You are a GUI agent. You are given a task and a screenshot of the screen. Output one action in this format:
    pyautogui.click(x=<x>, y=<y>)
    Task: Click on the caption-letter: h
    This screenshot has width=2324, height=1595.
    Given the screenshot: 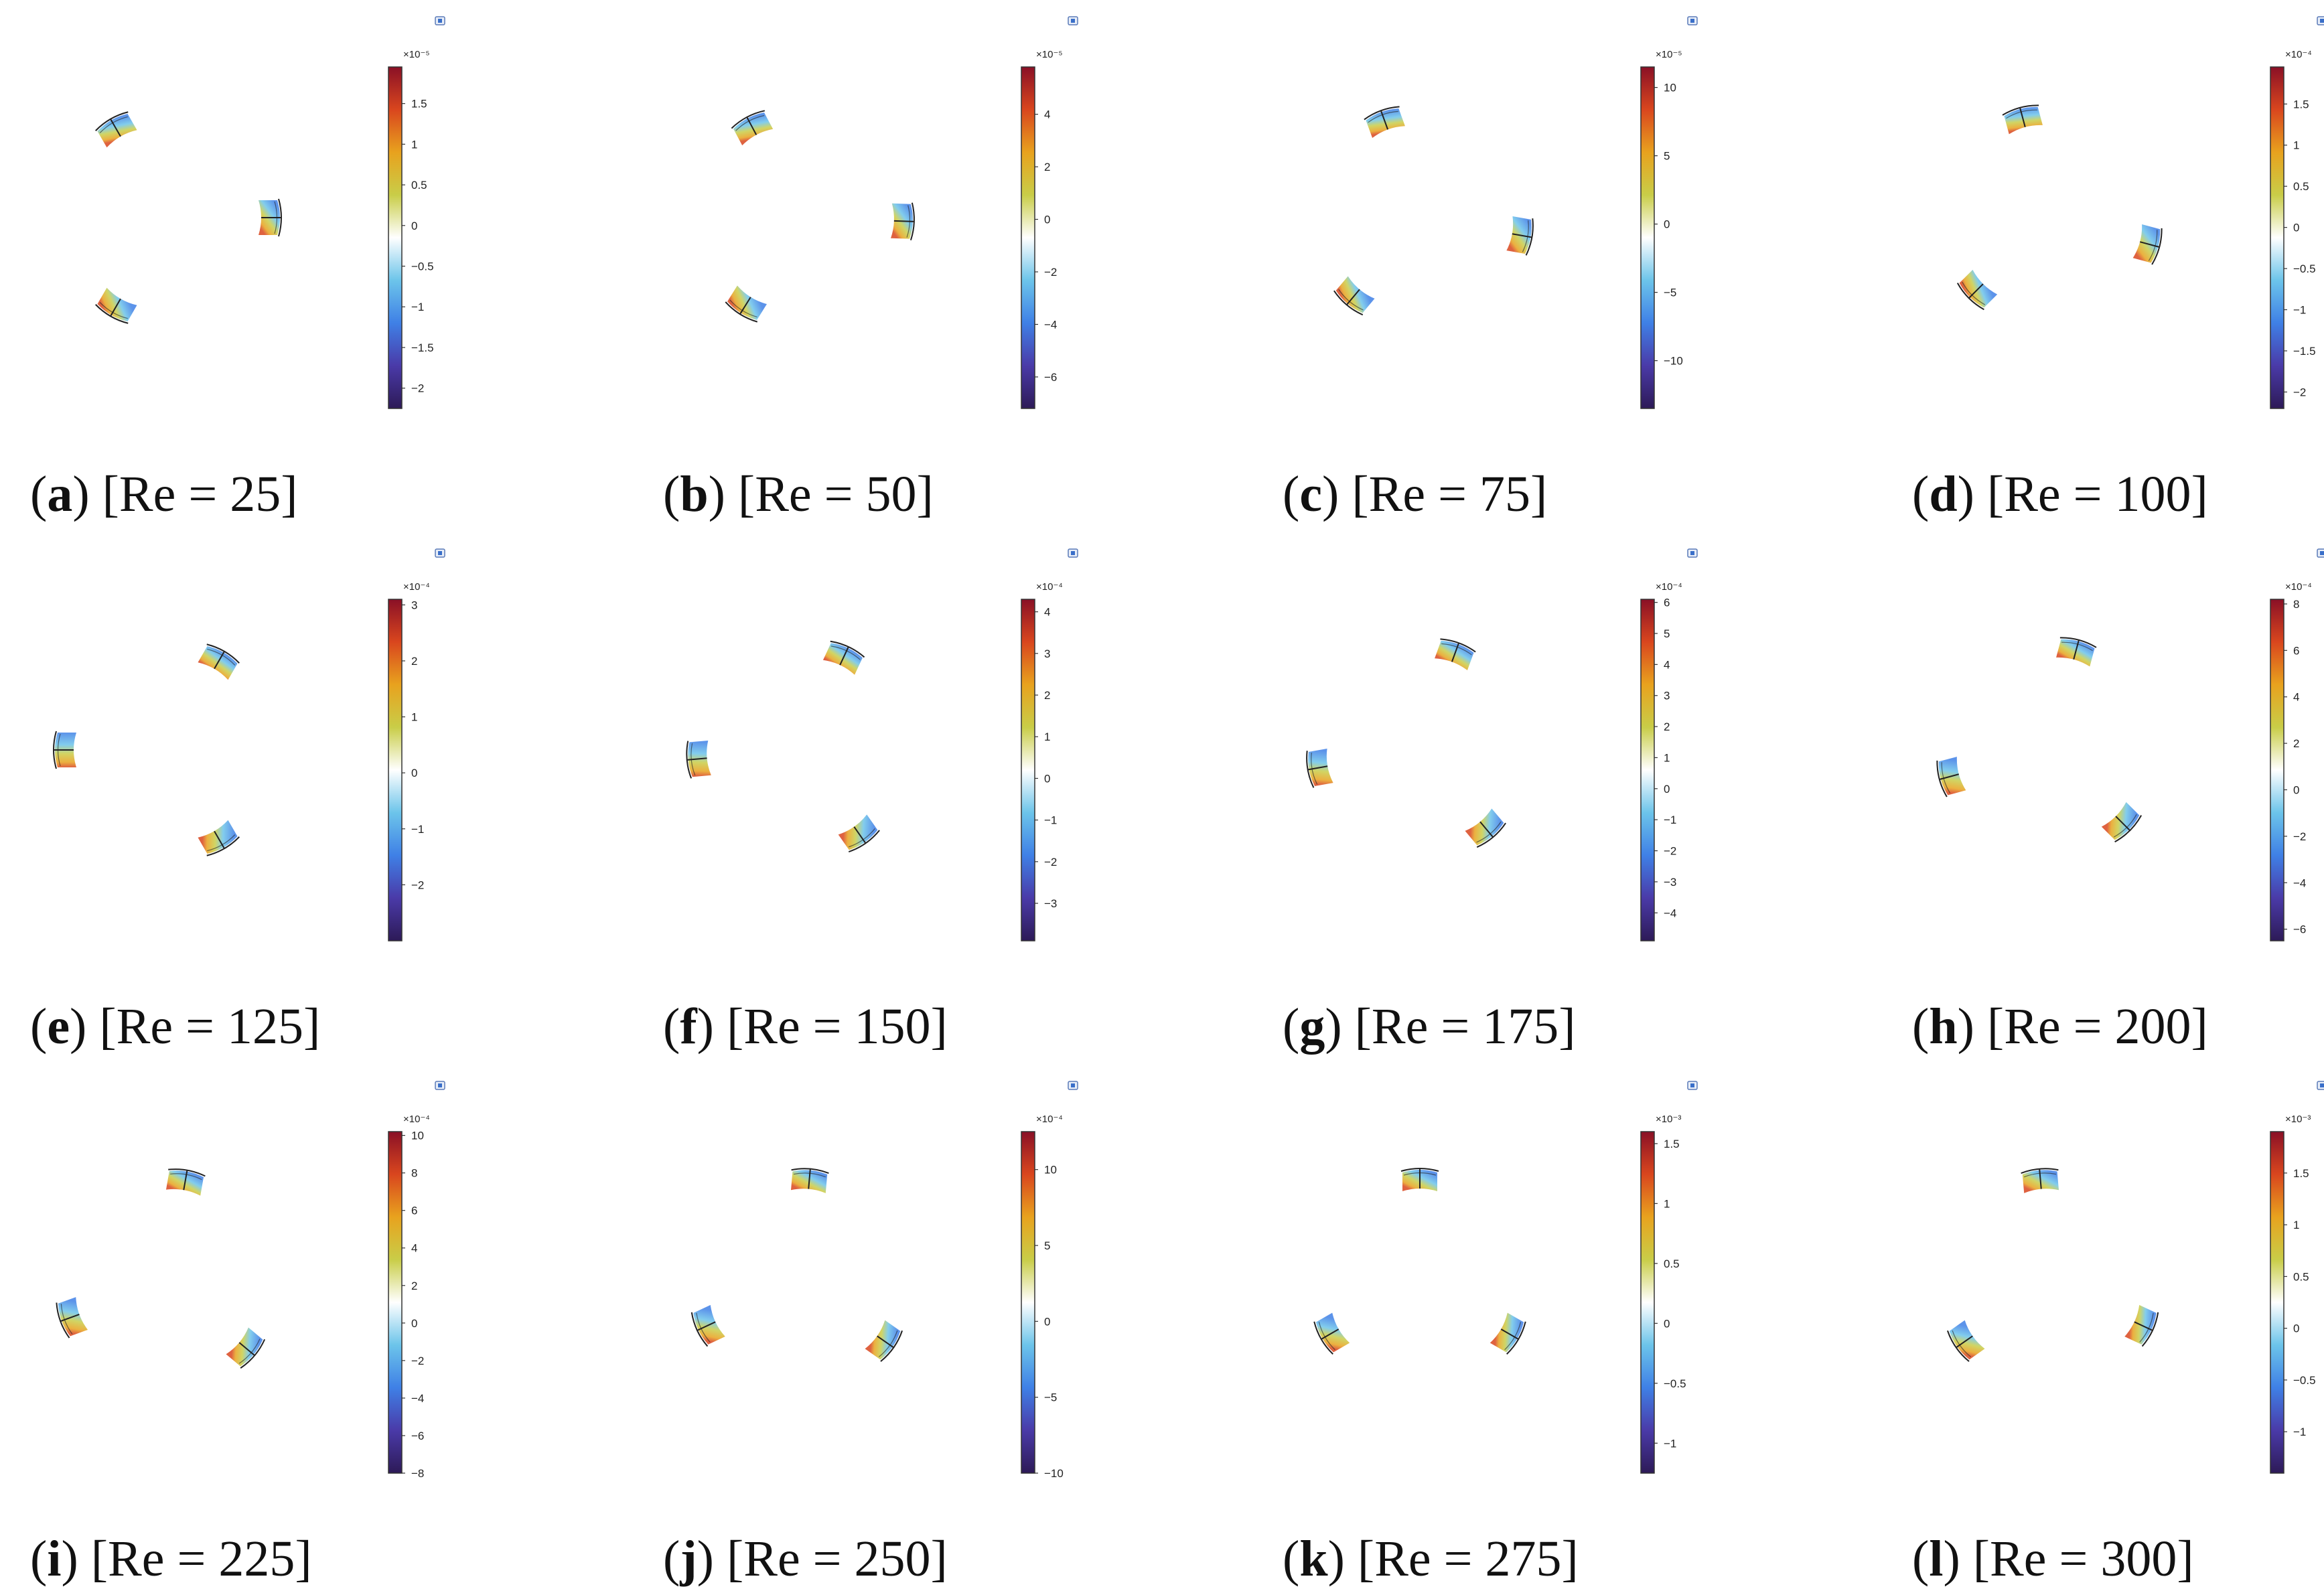 What is the action you would take?
    pyautogui.click(x=1944, y=1026)
    